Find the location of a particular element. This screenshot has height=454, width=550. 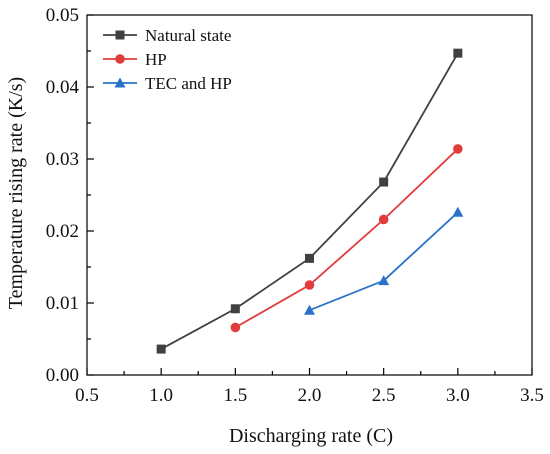

y-tick-label: 0.01 is located at coordinates (62, 303).